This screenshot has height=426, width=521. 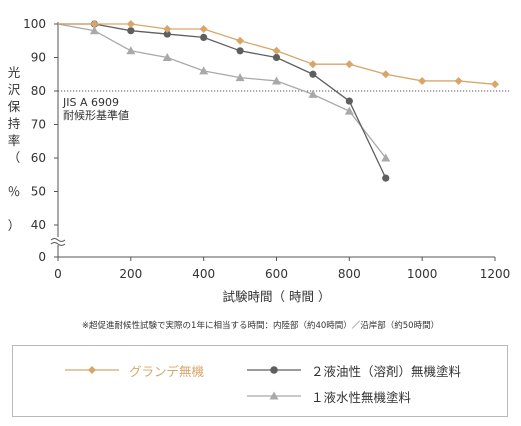 I want to click on y-tick-label: 40, so click(x=38, y=225).